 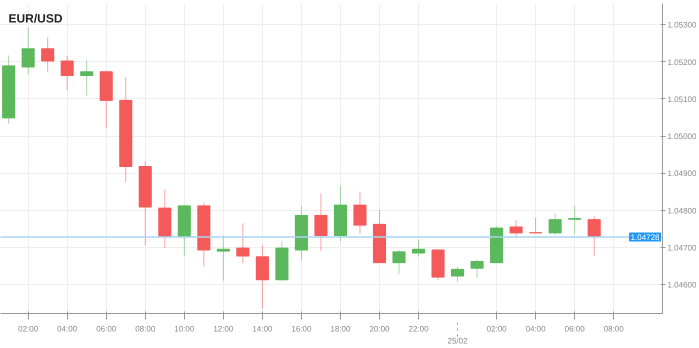 I want to click on y-tick-label: 1.04700, so click(x=682, y=247).